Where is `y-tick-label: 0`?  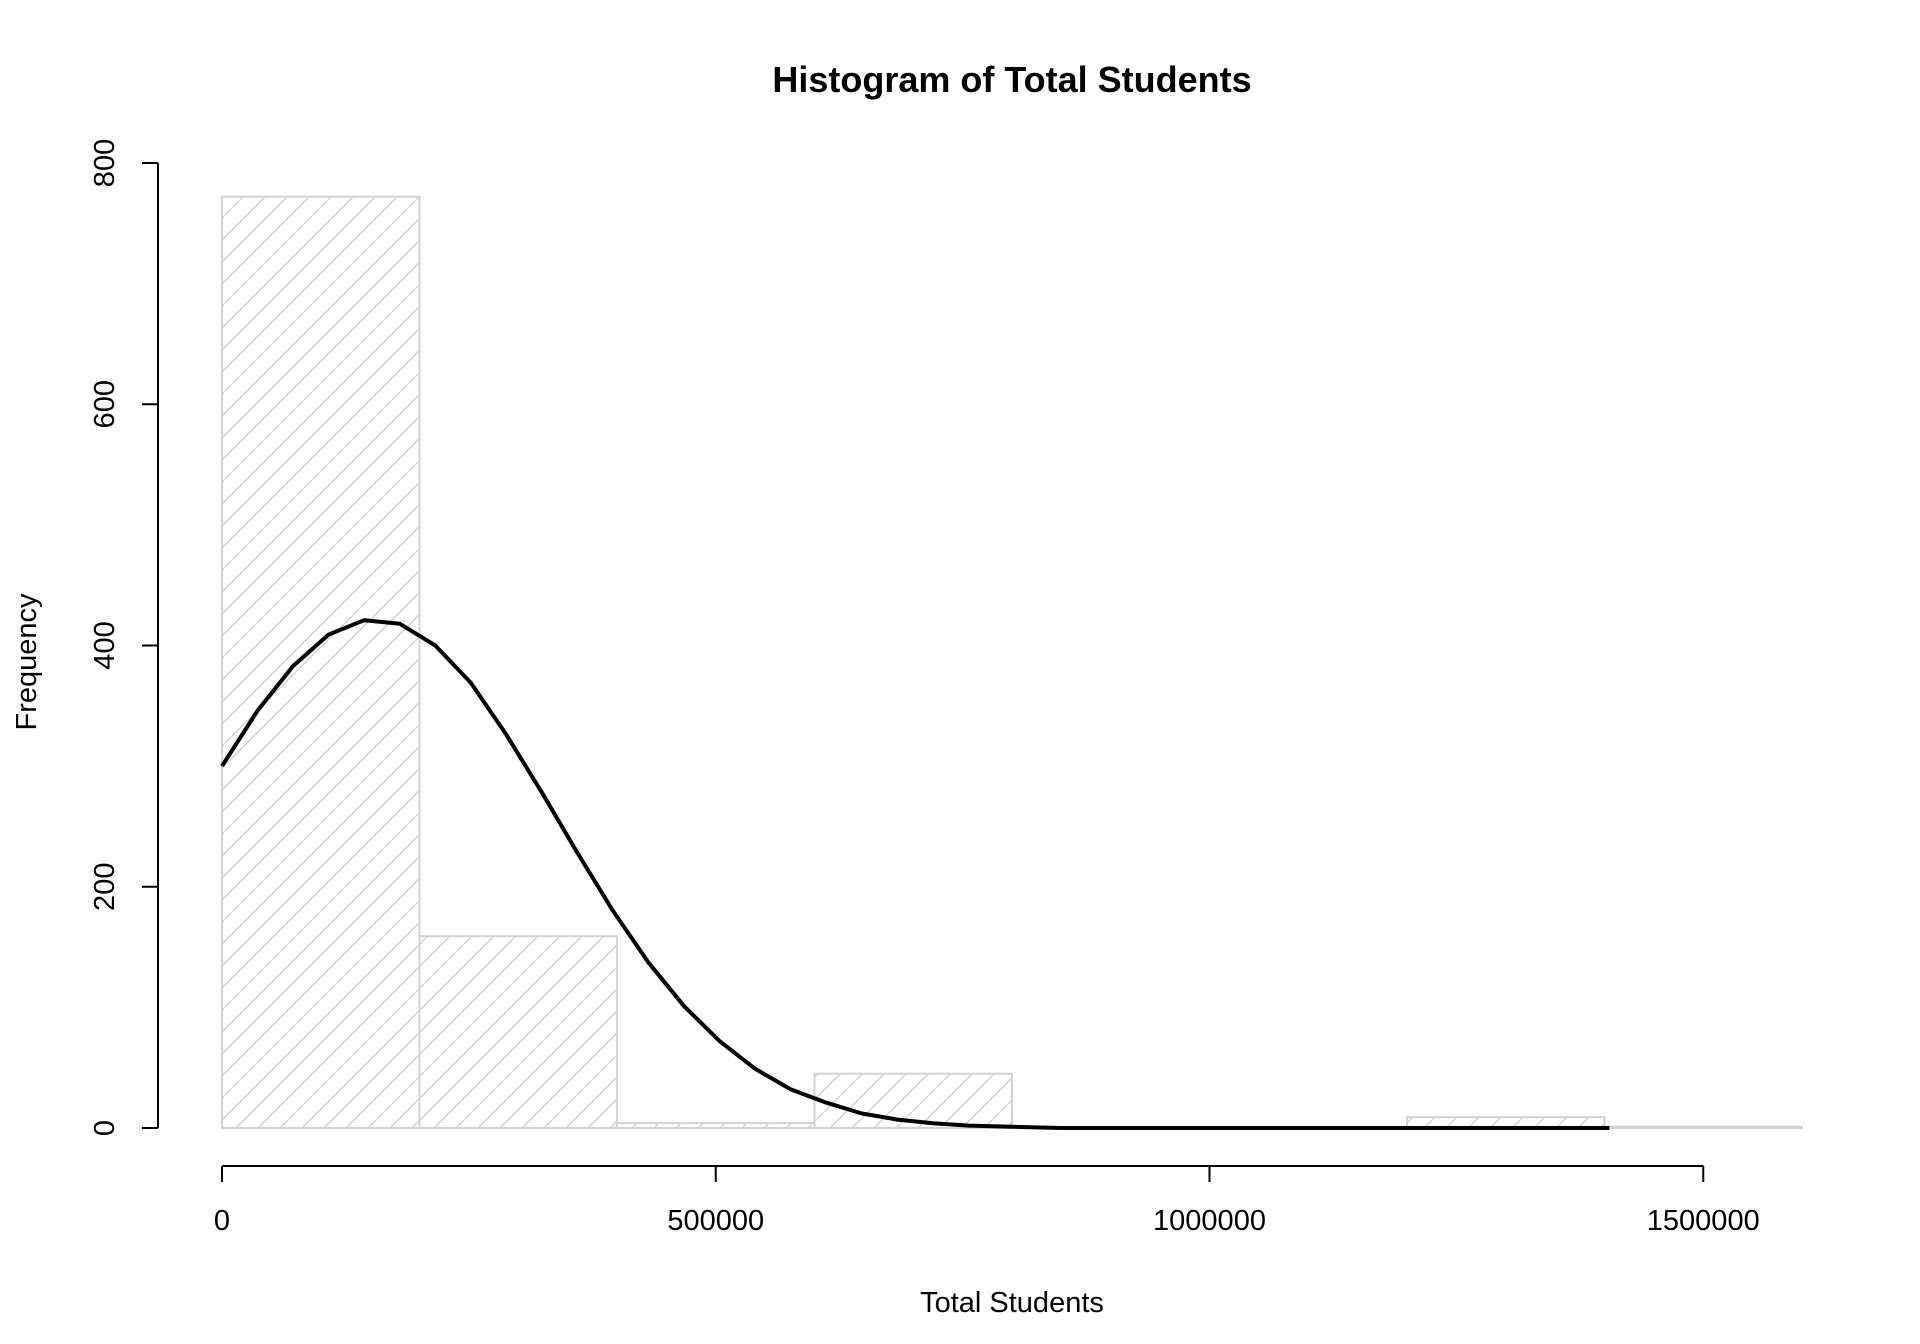
y-tick-label: 0 is located at coordinates (105, 1128).